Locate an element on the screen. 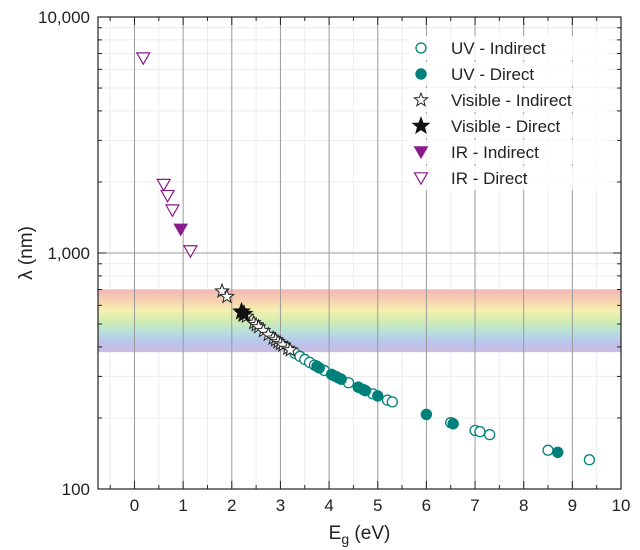  x-tick-label: 0 is located at coordinates (134, 505).